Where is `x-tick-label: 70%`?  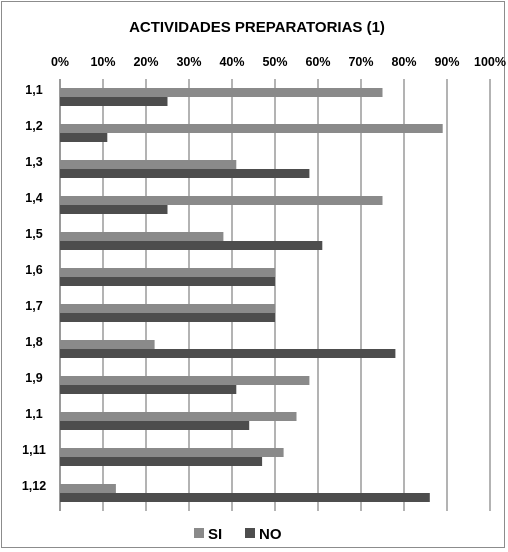
x-tick-label: 70% is located at coordinates (360, 62).